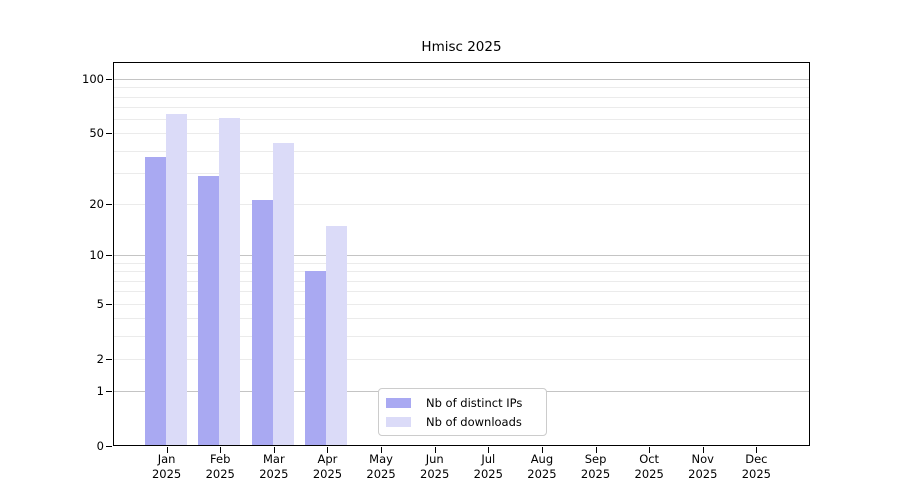 The height and width of the screenshot is (500, 900). I want to click on bar-downloads-feb, so click(230, 281).